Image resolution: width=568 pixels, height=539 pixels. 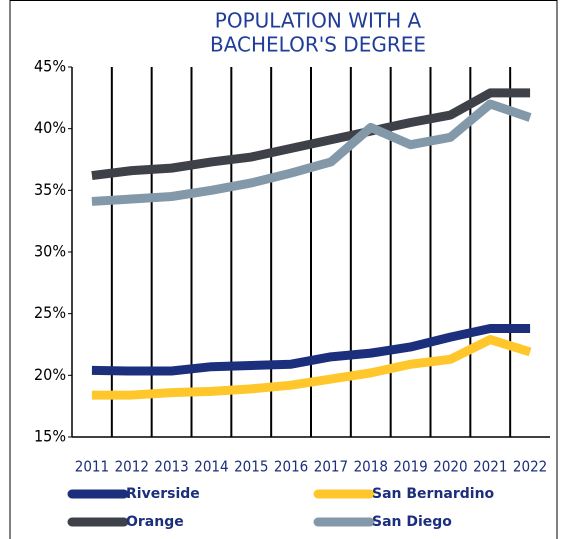 What do you see at coordinates (318, 45) in the screenshot?
I see `chart-title: BACHELOR'S DEGREE` at bounding box center [318, 45].